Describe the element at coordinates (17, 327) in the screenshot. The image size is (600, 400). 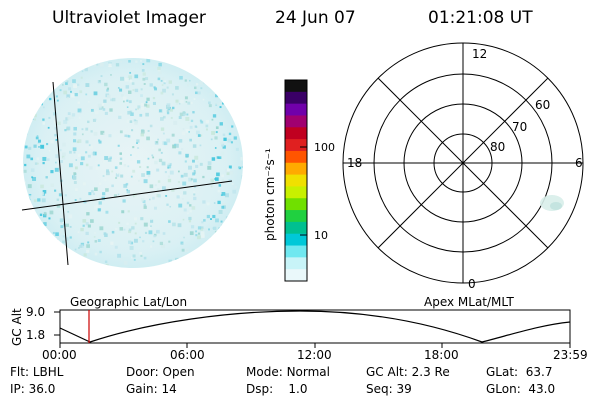
I see `timeline-axis-label: GC Alt` at that location.